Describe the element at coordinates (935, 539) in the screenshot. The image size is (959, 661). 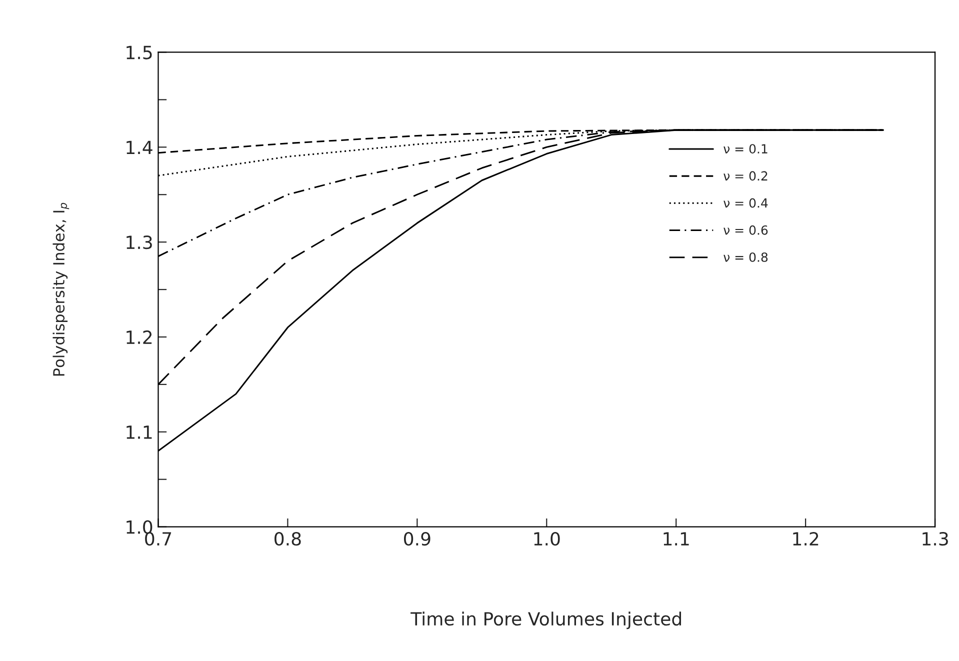
I see `x-tick-label: 1.3` at that location.